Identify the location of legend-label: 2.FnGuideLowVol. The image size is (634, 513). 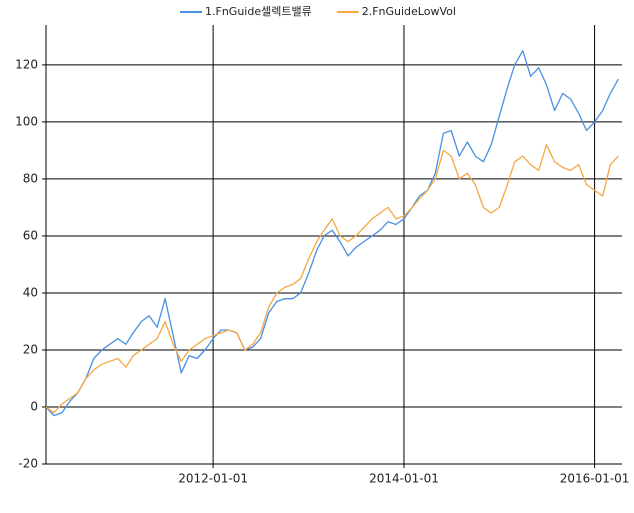
(409, 11).